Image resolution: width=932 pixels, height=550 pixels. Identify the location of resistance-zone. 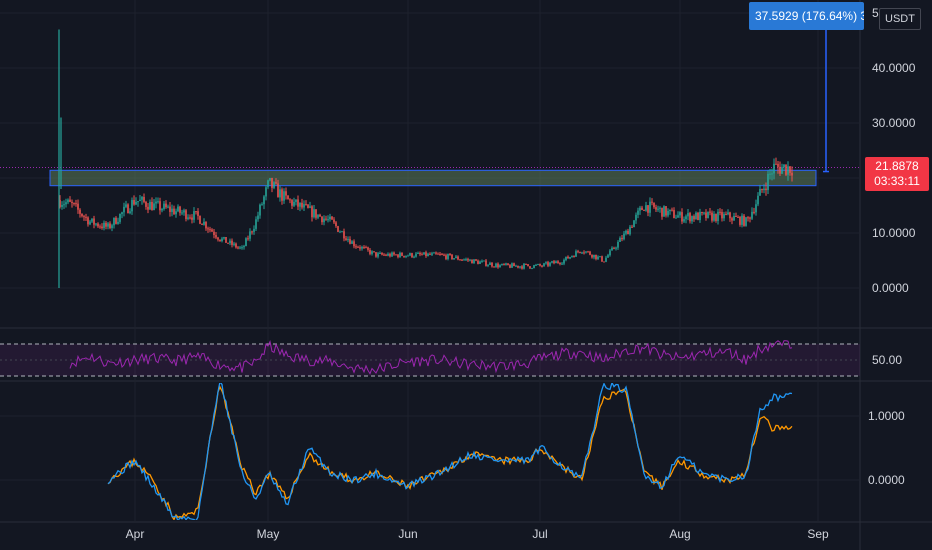
(433, 178).